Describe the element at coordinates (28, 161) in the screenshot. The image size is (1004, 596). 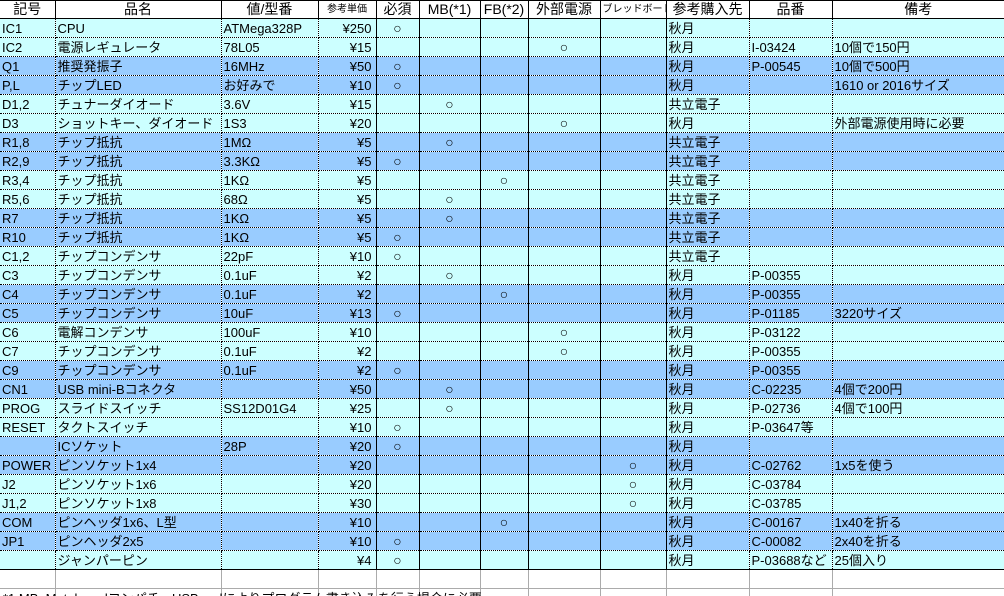
I see `cell-id: R2,9` at that location.